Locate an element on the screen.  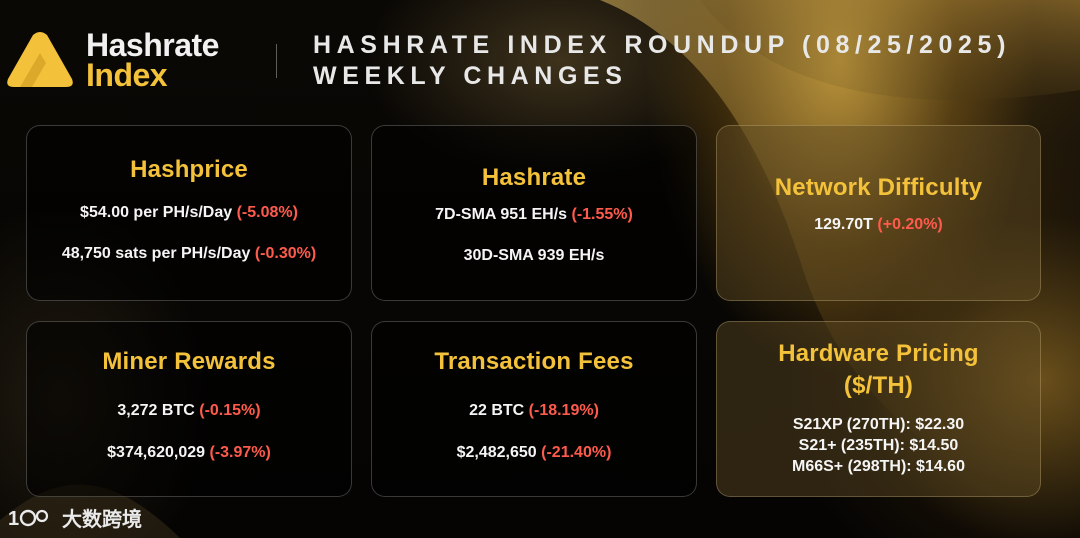
card-title-unit: ($/TH) is located at coordinates (878, 385).